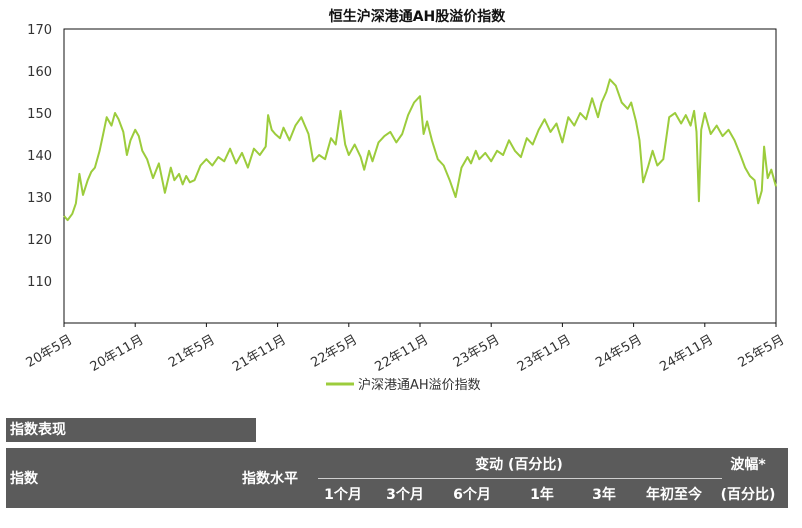 Image resolution: width=802 pixels, height=528 pixels. I want to click on x-tick-label: 21年11月, so click(259, 353).